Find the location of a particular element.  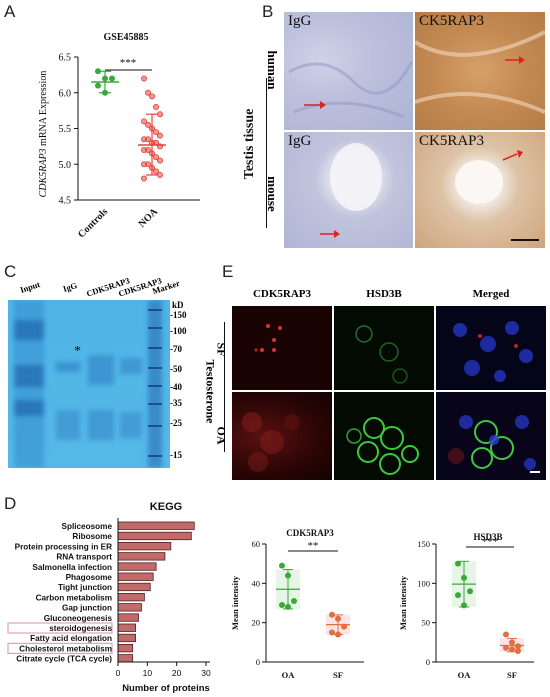

panel-c-marker-label: -35 is located at coordinates (176, 403).